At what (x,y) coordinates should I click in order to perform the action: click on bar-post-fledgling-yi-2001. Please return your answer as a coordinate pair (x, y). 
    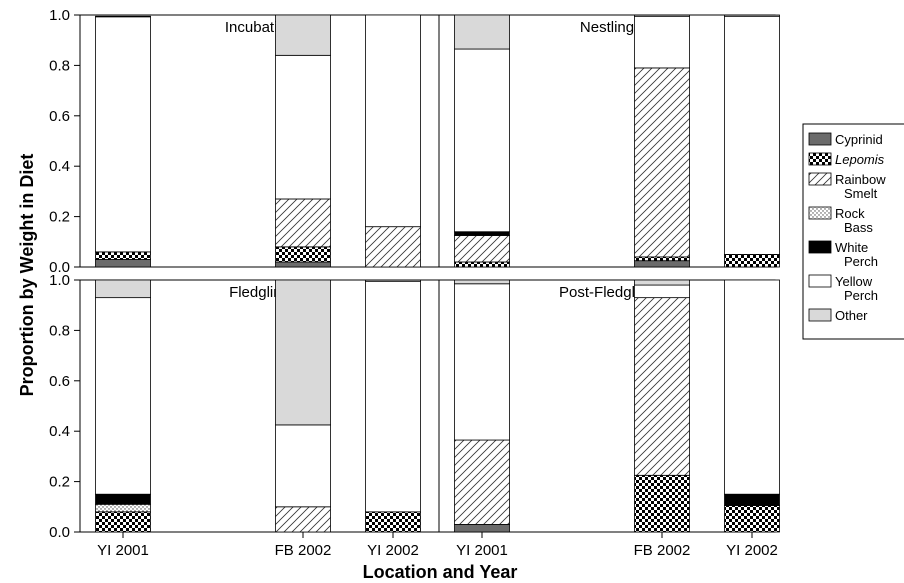
    Looking at the image, I should click on (482, 406).